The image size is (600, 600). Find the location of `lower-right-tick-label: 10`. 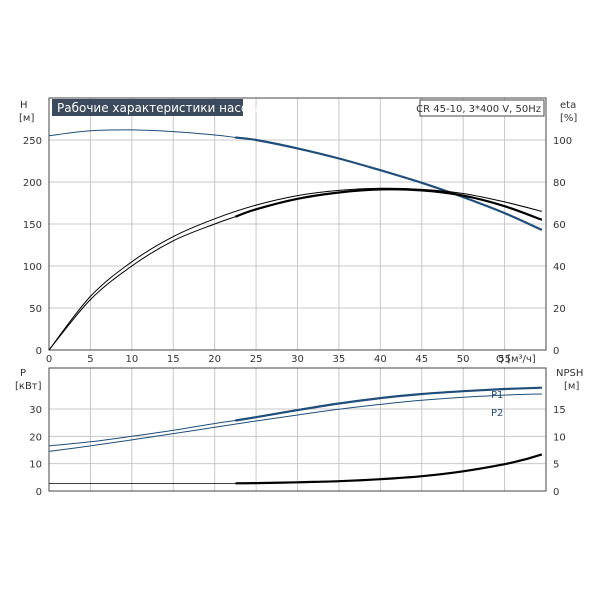

lower-right-tick-label: 10 is located at coordinates (559, 437).